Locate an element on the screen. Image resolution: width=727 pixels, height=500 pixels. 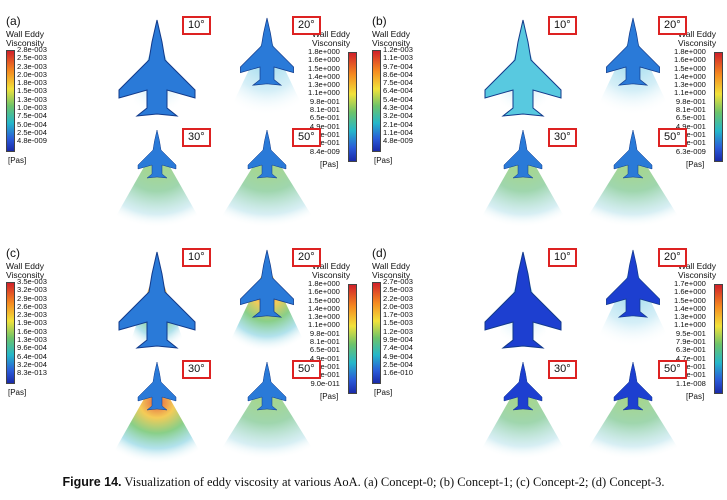
colorbar-tick-label: 7.4e-004 is located at coordinates (398, 348).